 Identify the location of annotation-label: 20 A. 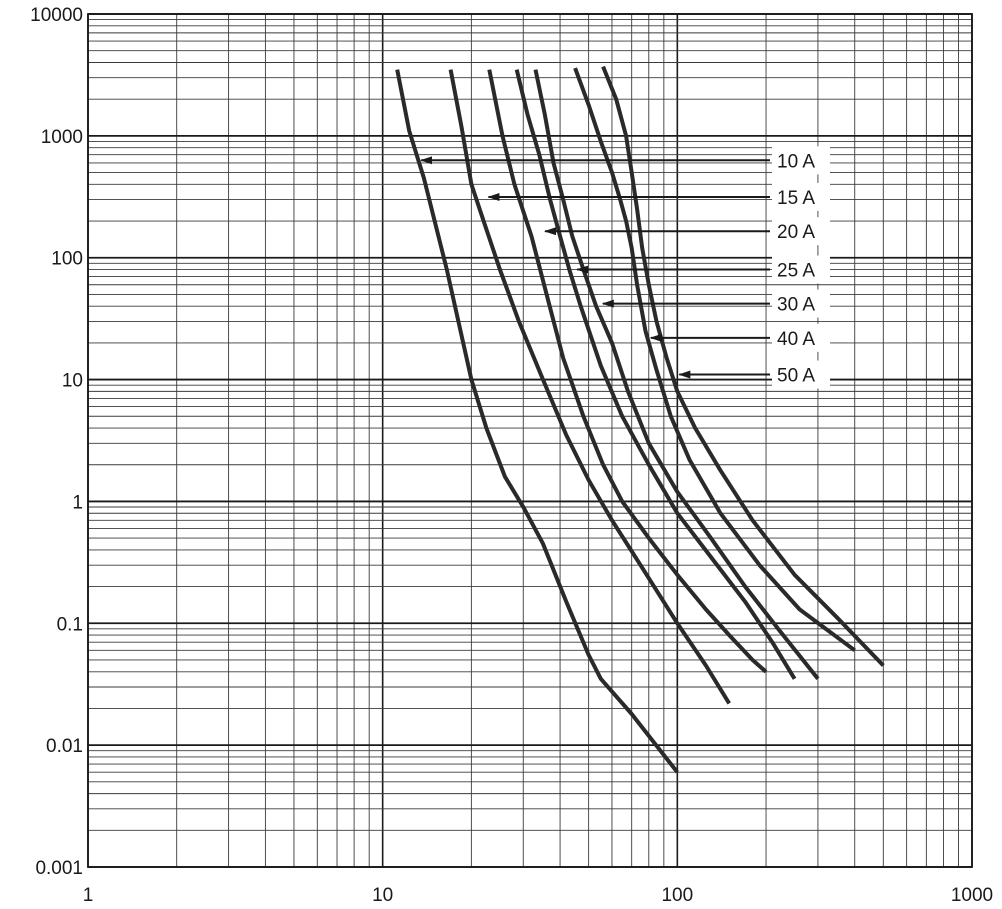
(796, 232).